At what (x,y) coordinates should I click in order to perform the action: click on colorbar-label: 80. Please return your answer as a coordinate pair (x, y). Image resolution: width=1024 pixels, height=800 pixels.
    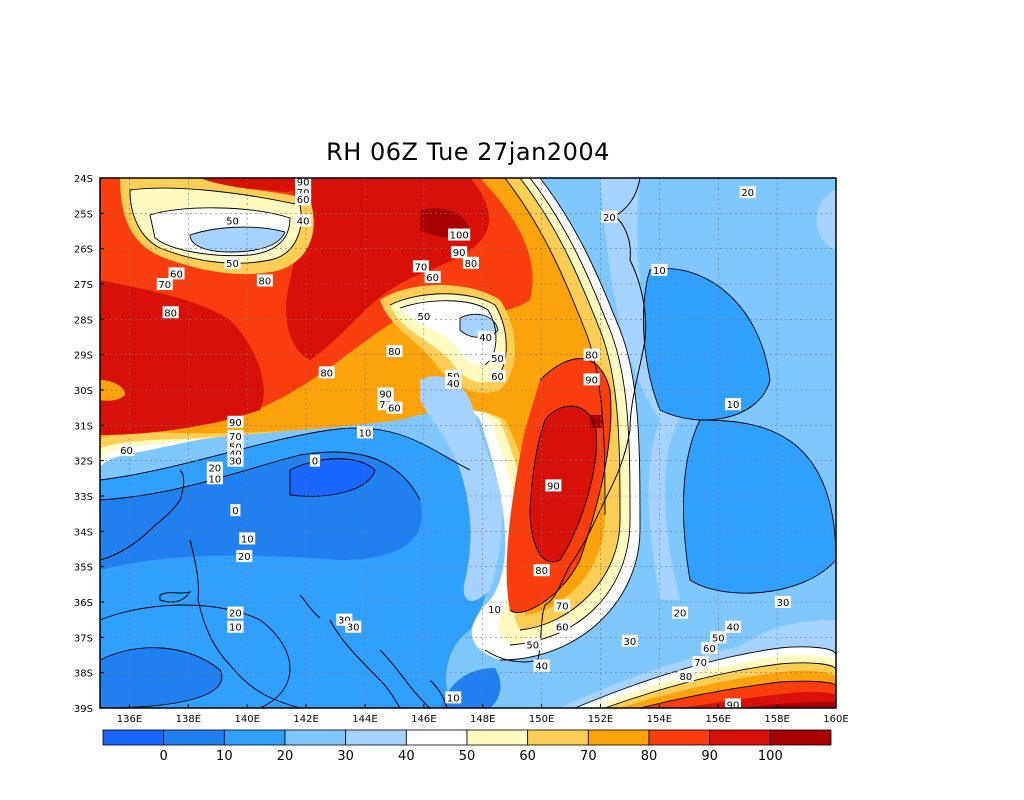
    Looking at the image, I should click on (649, 756).